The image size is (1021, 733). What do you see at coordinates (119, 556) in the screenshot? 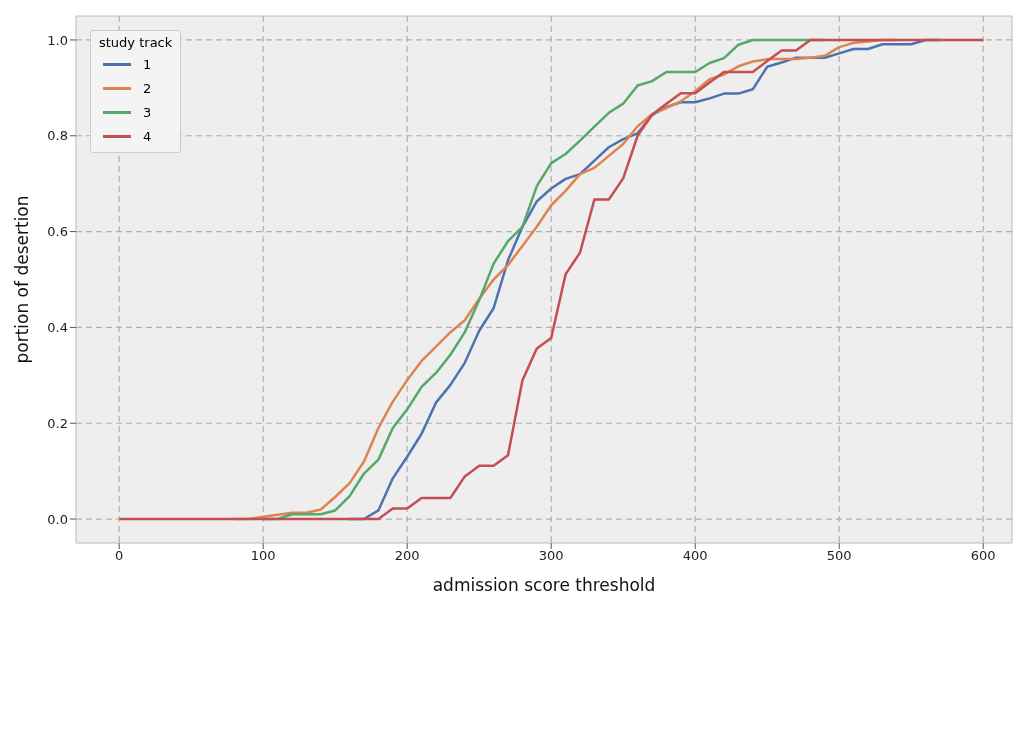
I see `x-tick-label: 0` at bounding box center [119, 556].